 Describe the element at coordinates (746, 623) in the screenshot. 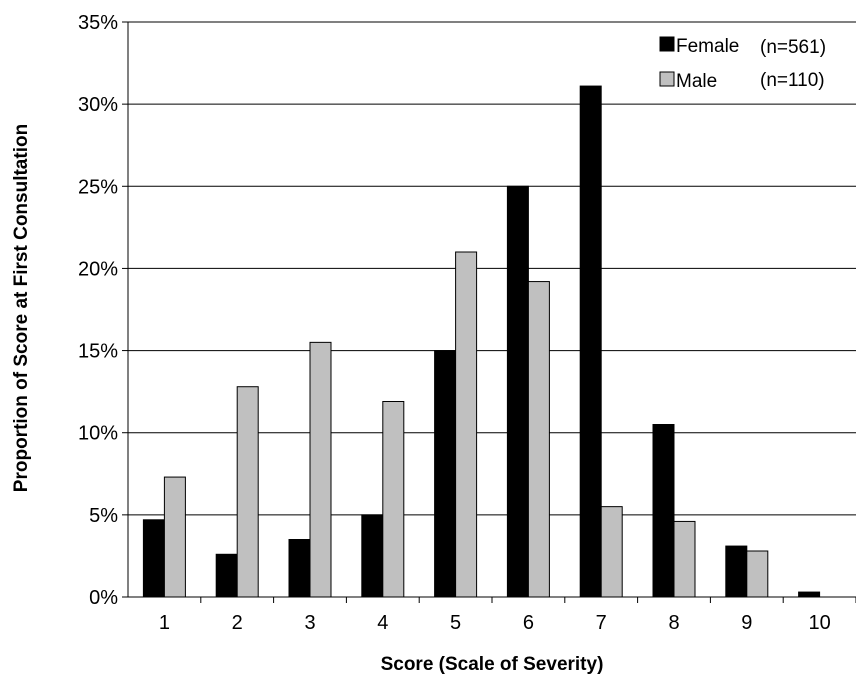

I see `x-tick-label: 9` at that location.